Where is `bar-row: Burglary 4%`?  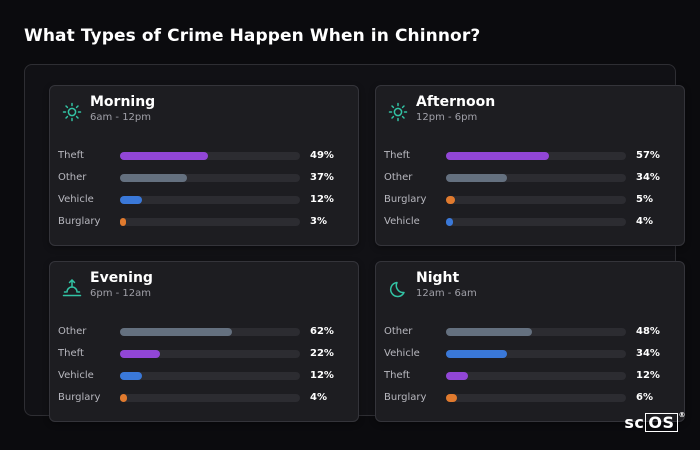
bar-row: Burglary 4% is located at coordinates (204, 398).